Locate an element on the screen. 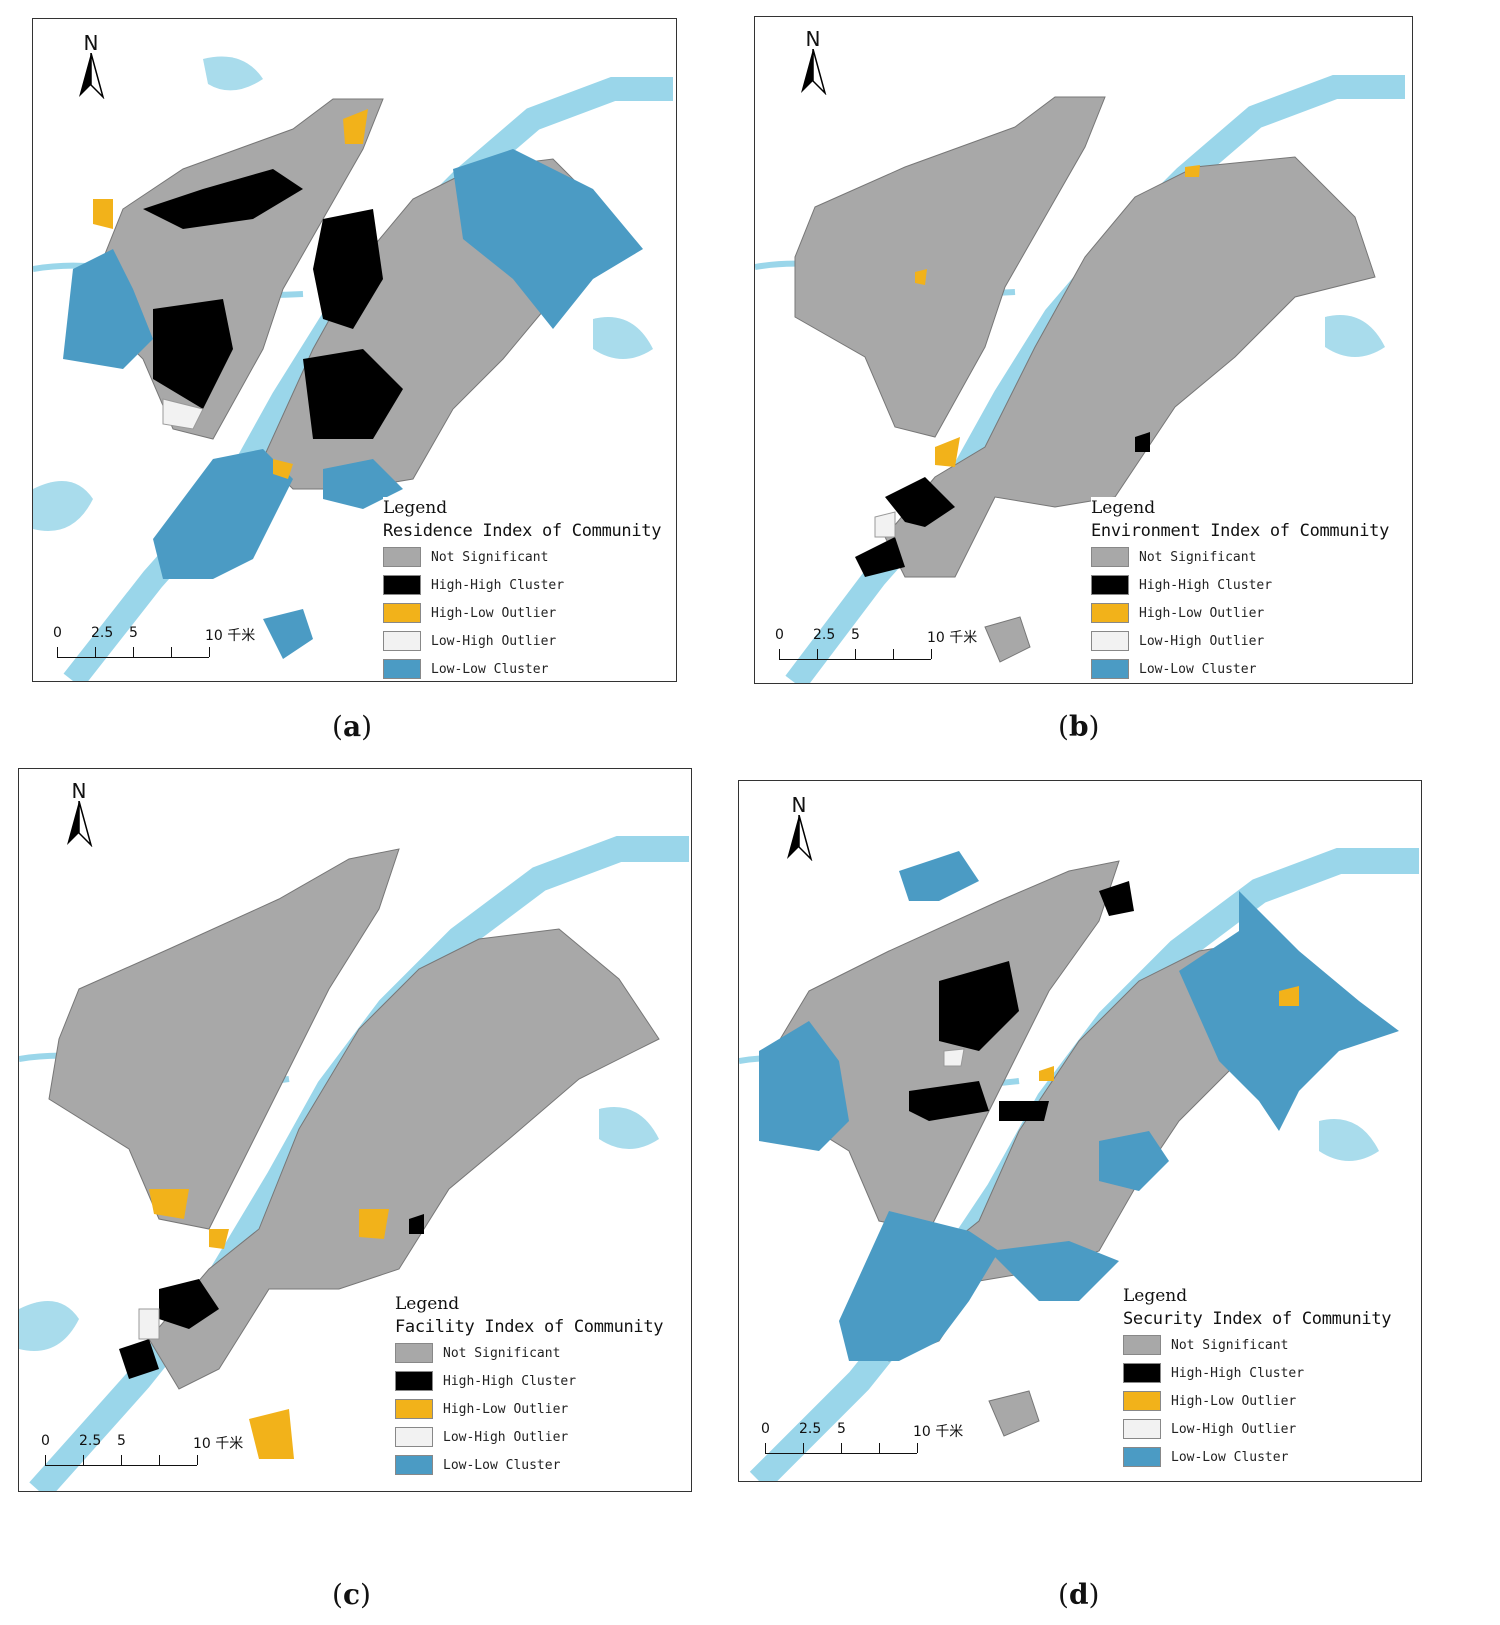 The image size is (1500, 1625). caption-d: (d) is located at coordinates (1079, 1594).